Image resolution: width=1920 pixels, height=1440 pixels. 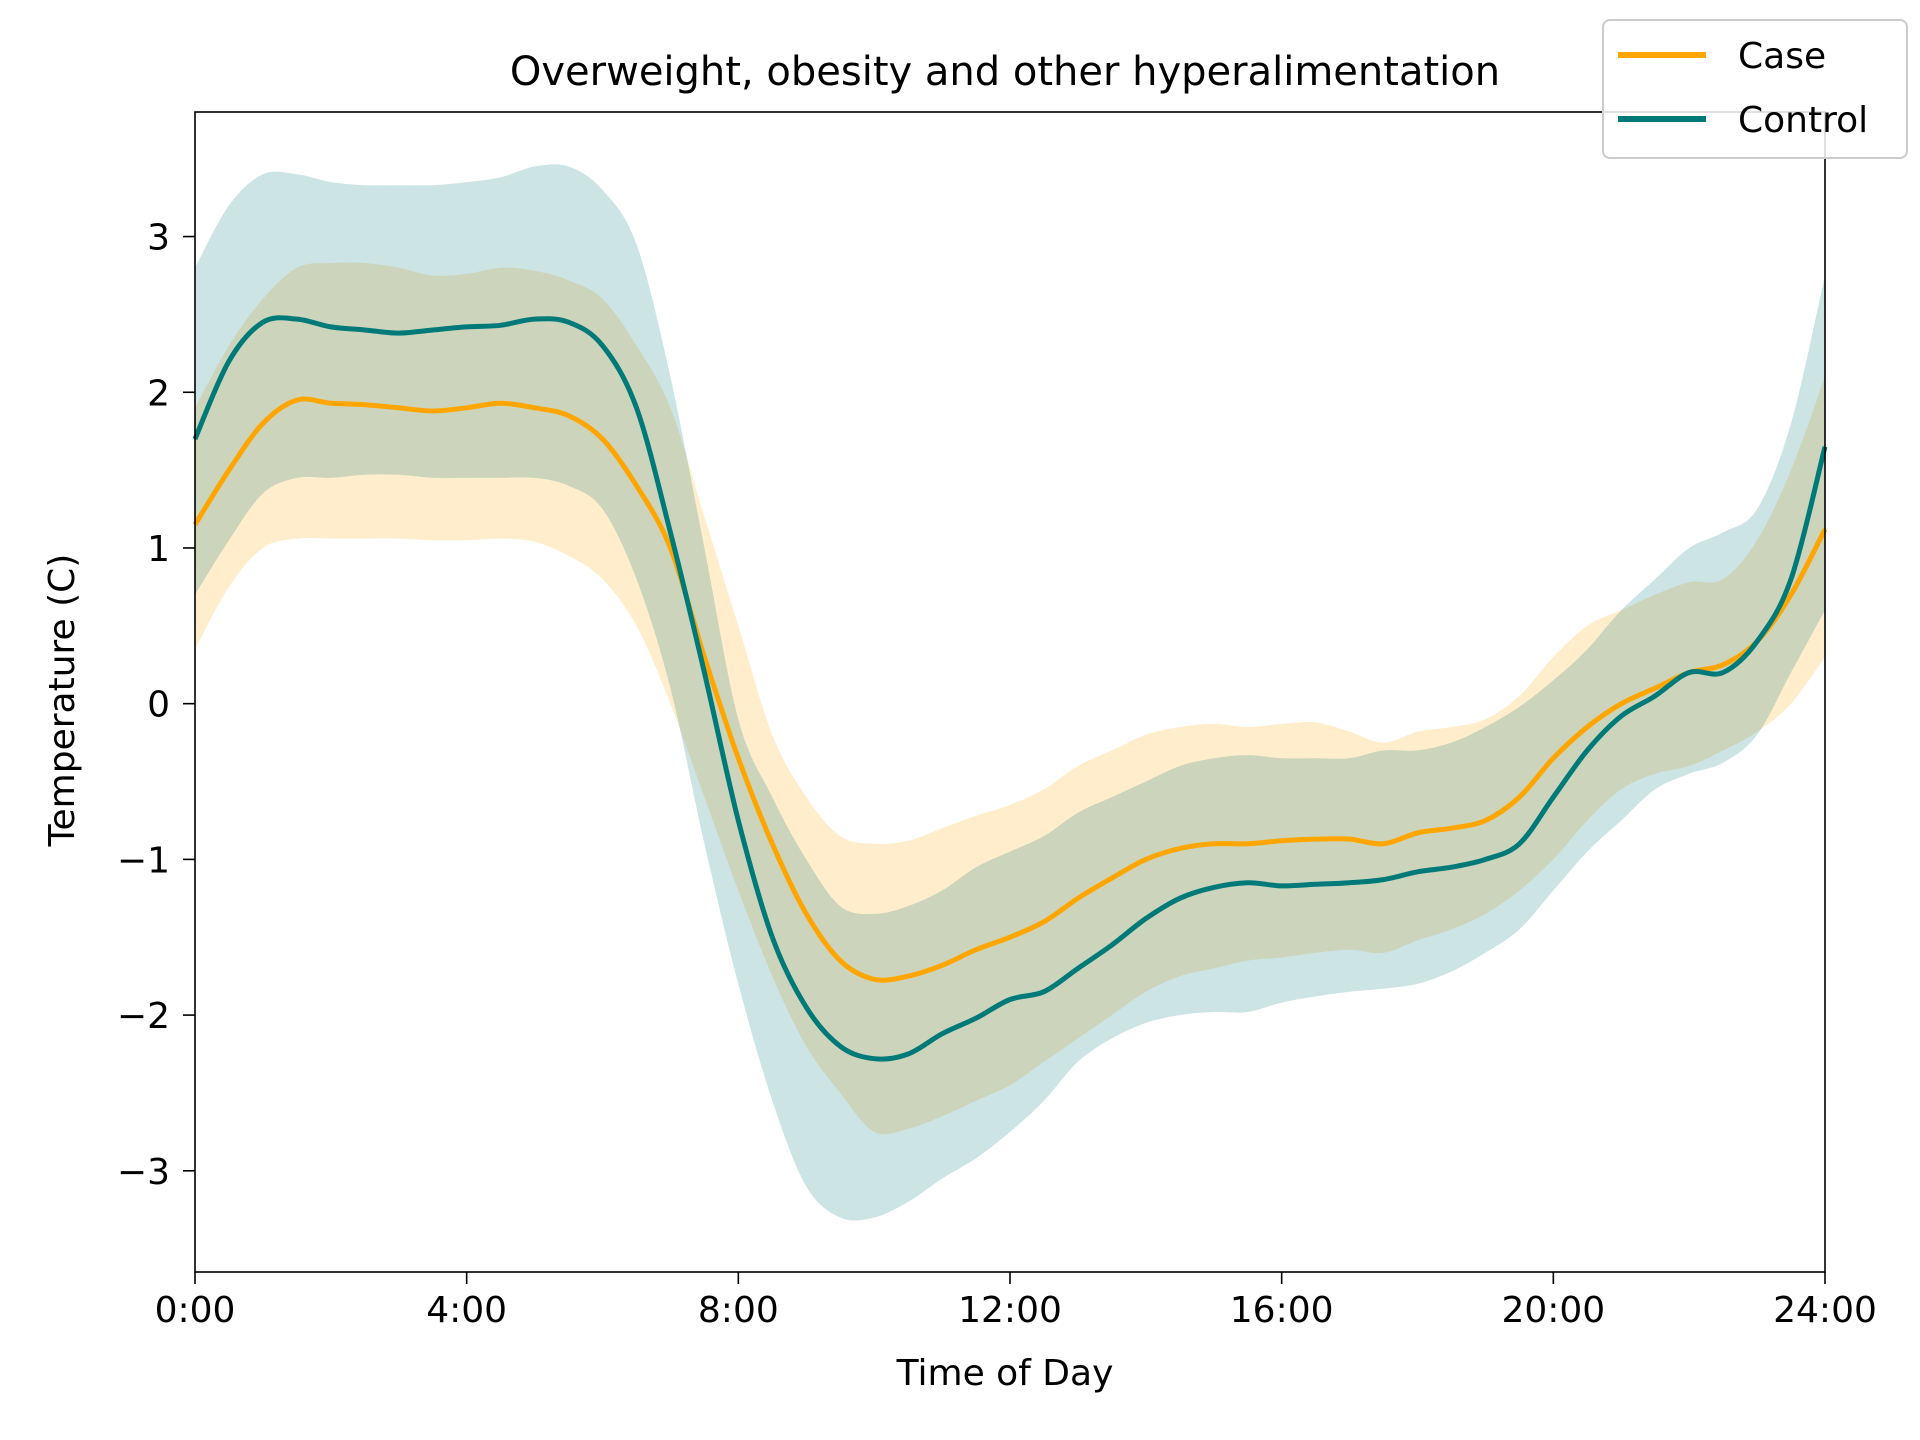 What do you see at coordinates (1005, 1373) in the screenshot?
I see `x-axis-label: Time of Day` at bounding box center [1005, 1373].